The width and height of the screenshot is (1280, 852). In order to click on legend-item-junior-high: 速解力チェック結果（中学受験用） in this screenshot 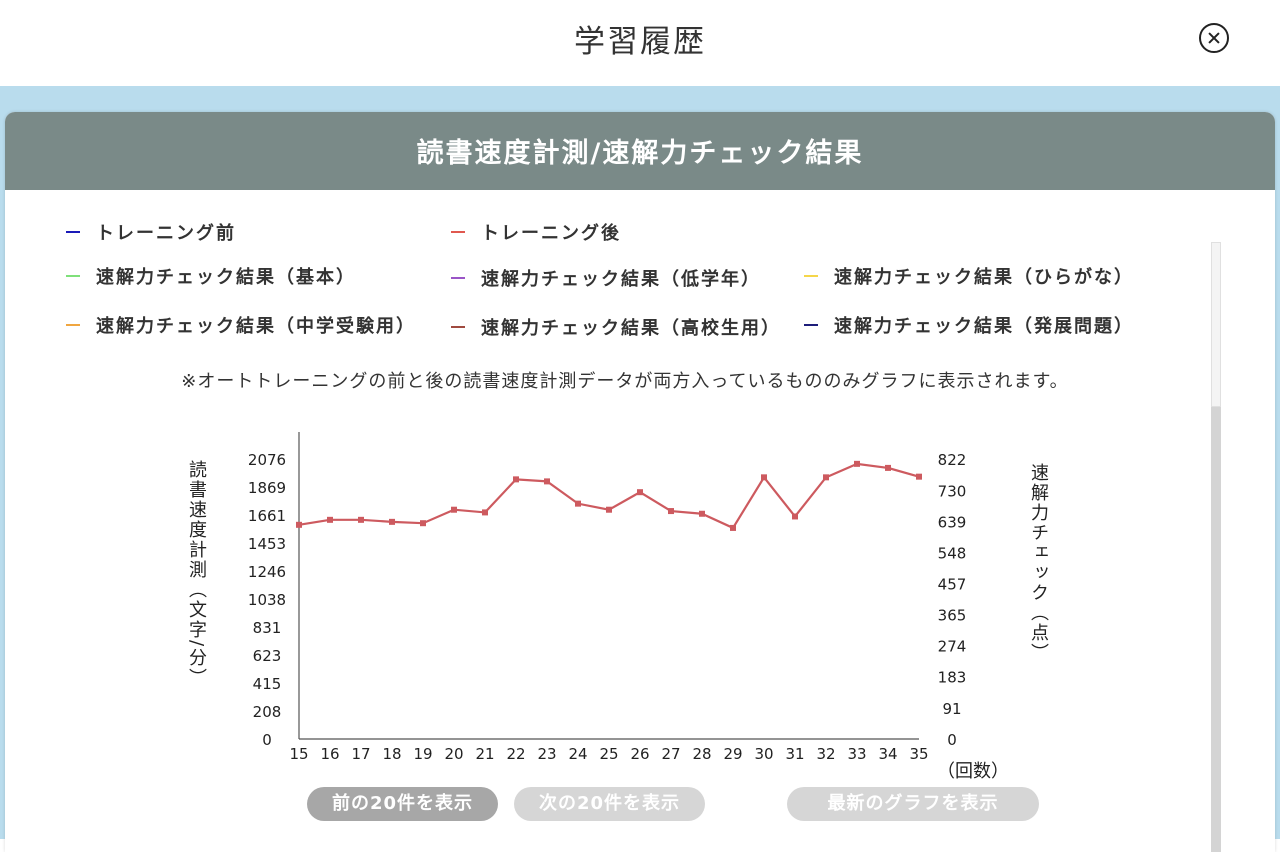, I will do `click(241, 325)`.